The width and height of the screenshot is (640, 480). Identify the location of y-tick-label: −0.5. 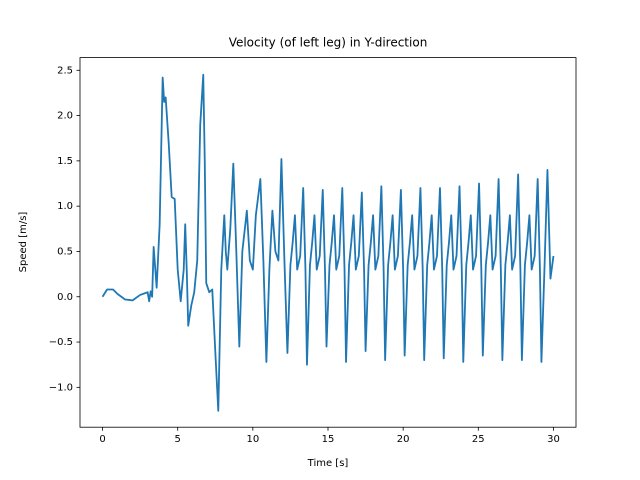
(61, 342).